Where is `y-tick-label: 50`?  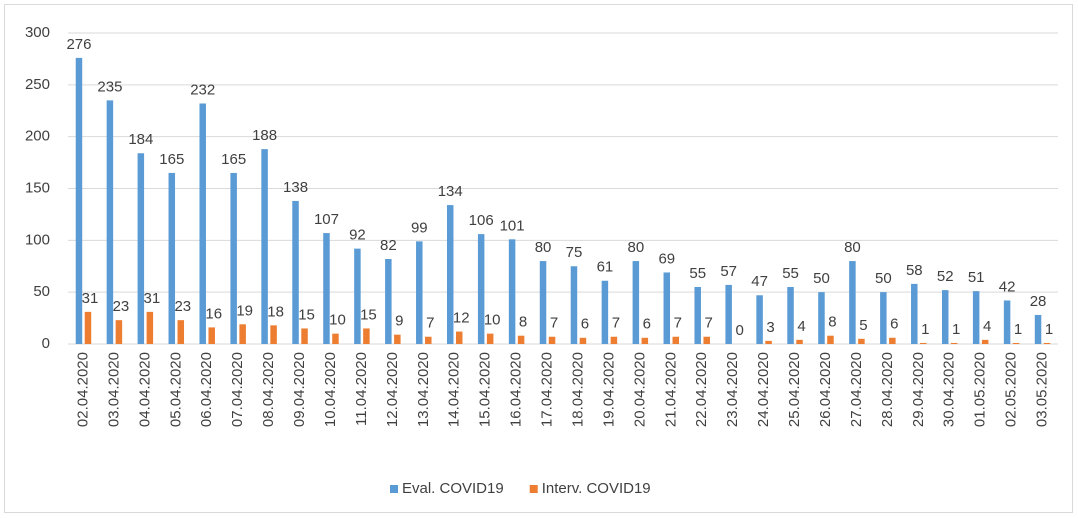
y-tick-label: 50 is located at coordinates (41, 291).